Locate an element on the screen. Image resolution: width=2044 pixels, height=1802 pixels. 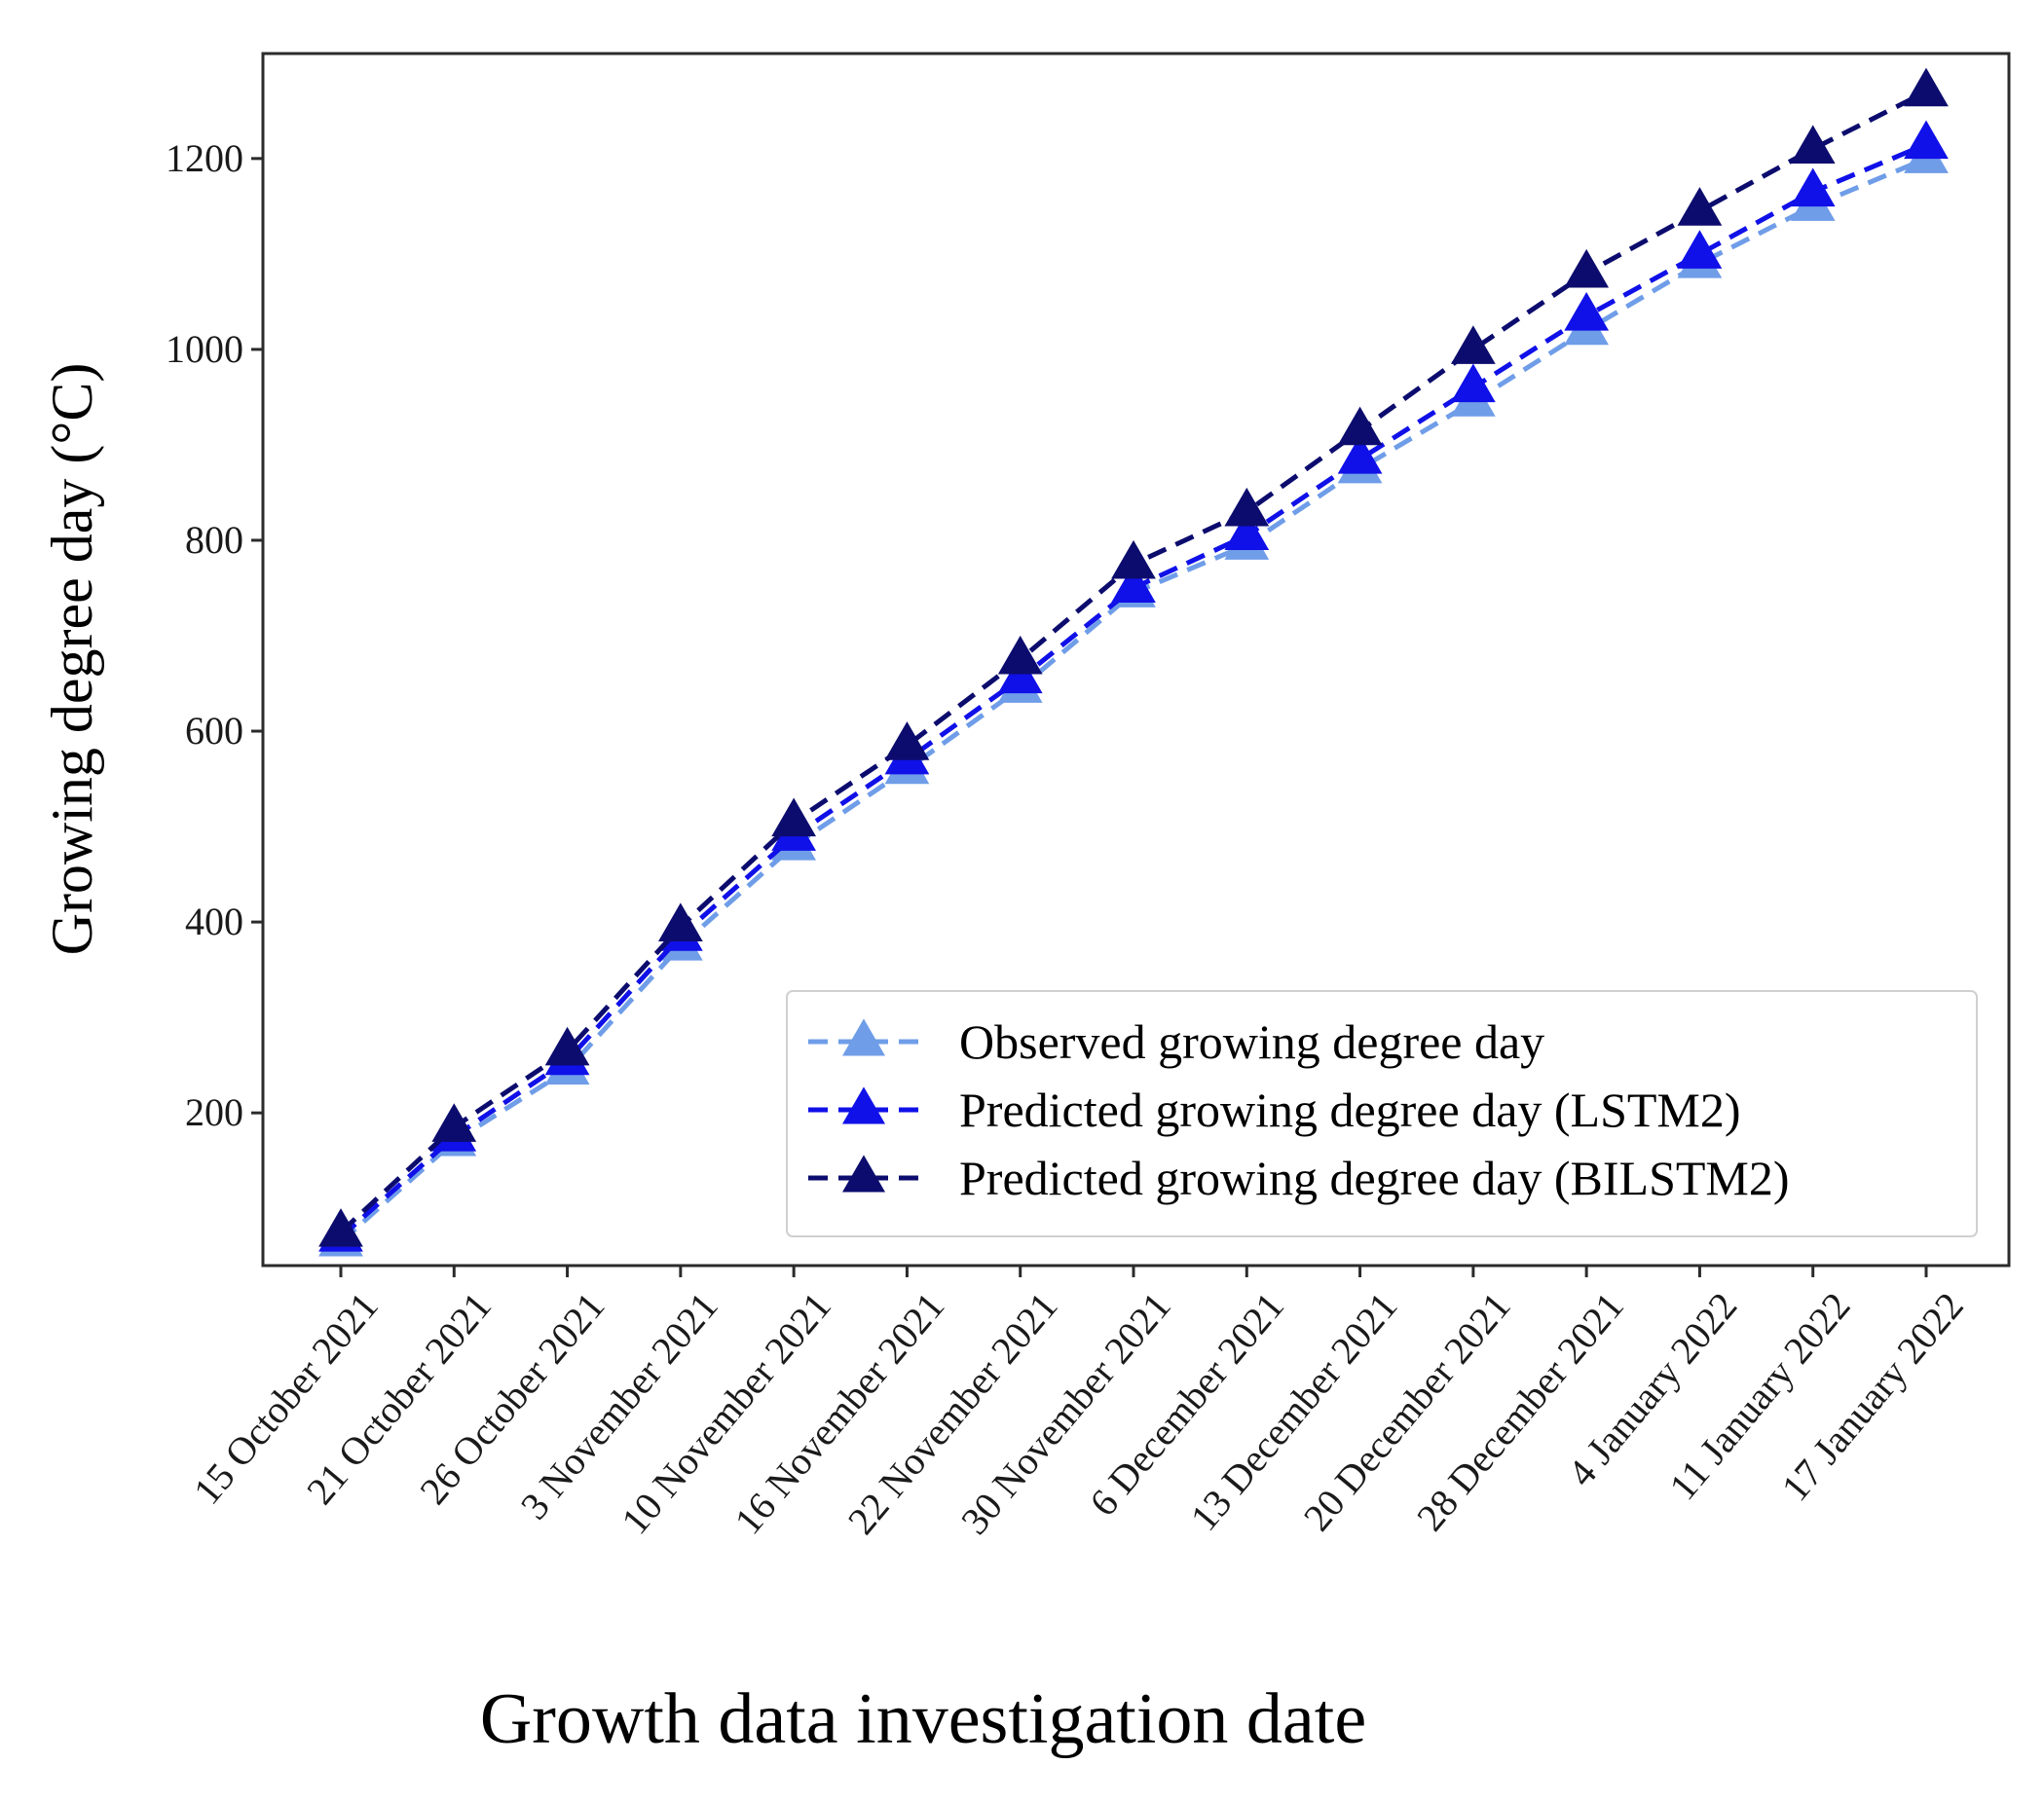
legend-item: Predicted growing degree day (BILSTM2) is located at coordinates (1299, 1178).